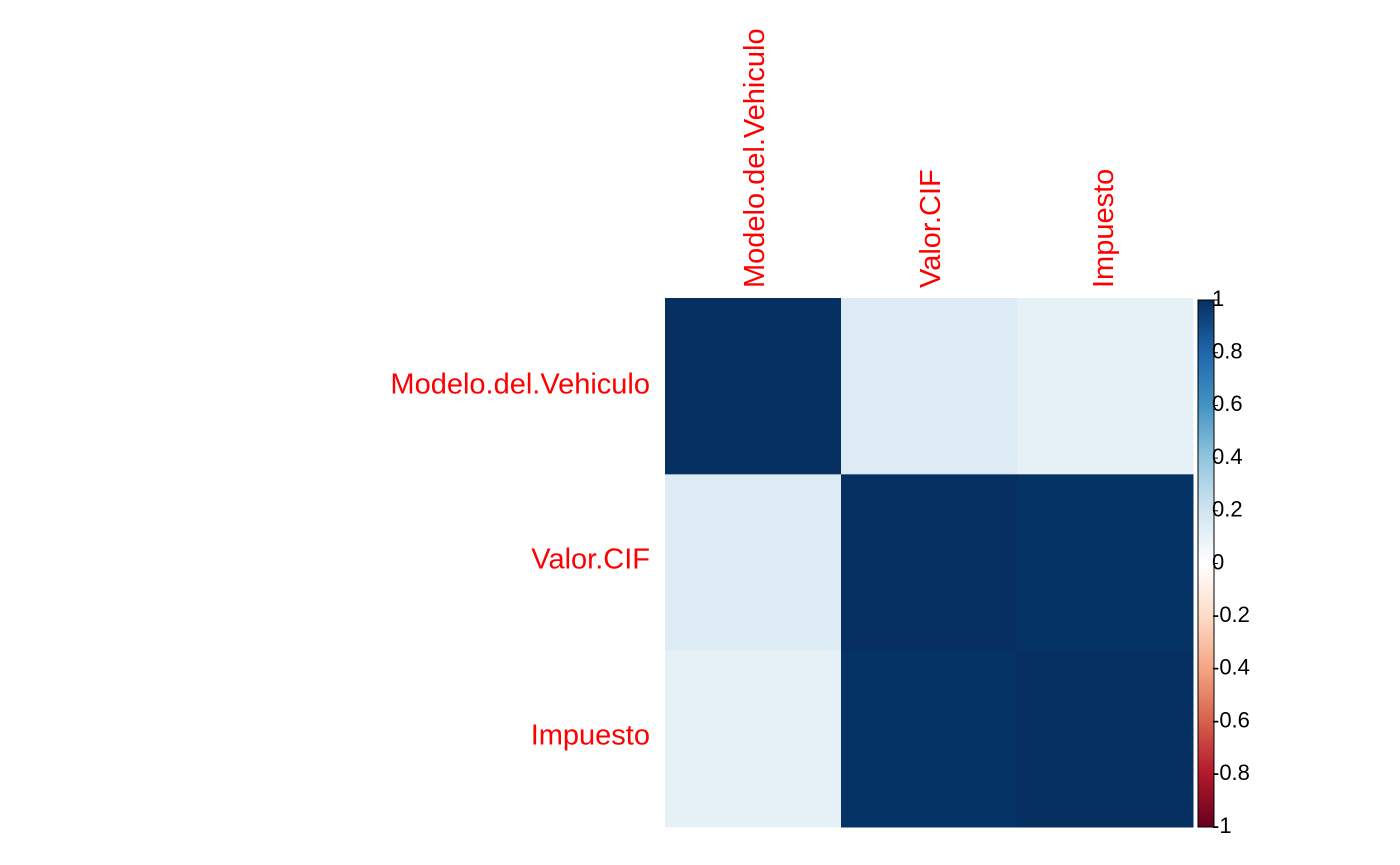 This screenshot has height=865, width=1400. What do you see at coordinates (1218, 298) in the screenshot?
I see `color-legend-tick-label: 1` at bounding box center [1218, 298].